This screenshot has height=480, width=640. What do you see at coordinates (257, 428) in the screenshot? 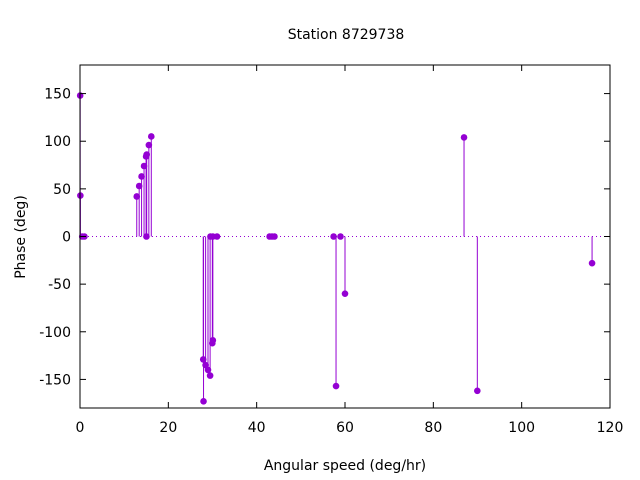
I see `x-tick-label: 40` at bounding box center [257, 428].